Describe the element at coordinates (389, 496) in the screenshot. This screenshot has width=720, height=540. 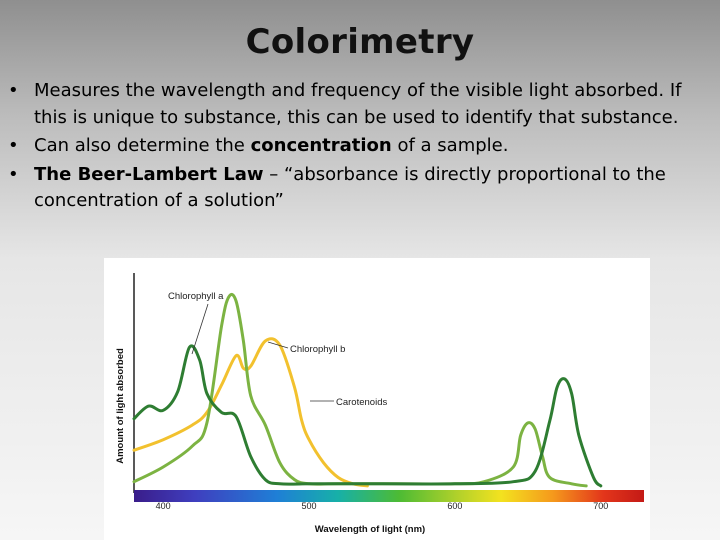
I see `visible-spectrum-bar` at that location.